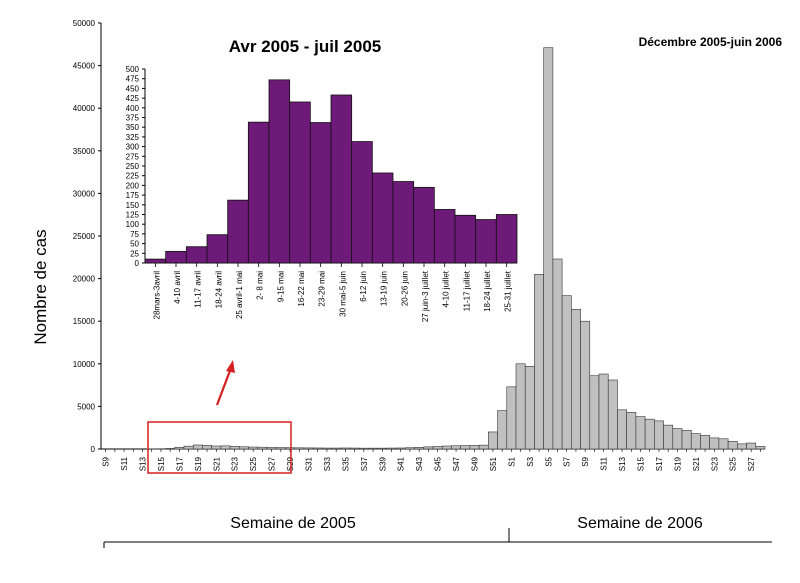 The image size is (800, 583). Describe the element at coordinates (271, 448) in the screenshot. I see `bar-S27` at that location.